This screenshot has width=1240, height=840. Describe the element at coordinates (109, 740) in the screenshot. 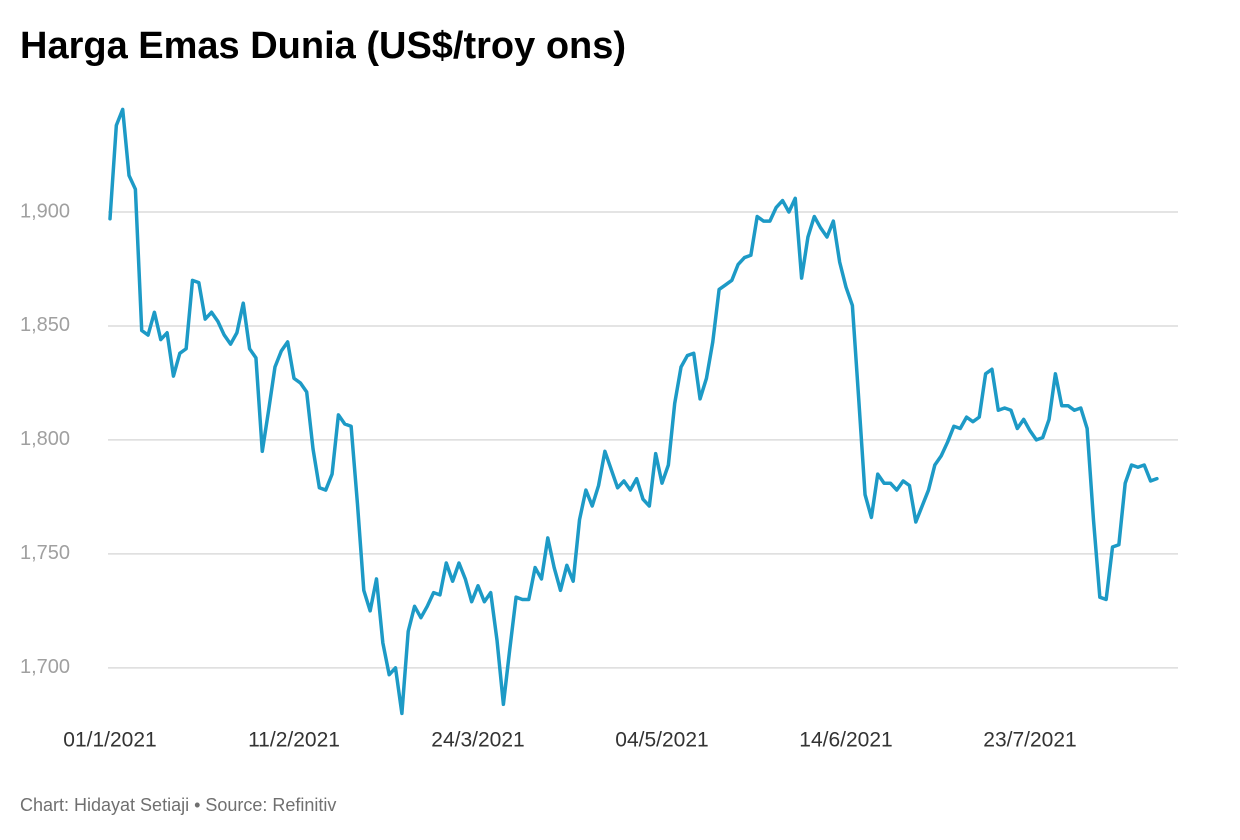

I see `x-tick-label: 01/1/2021` at that location.